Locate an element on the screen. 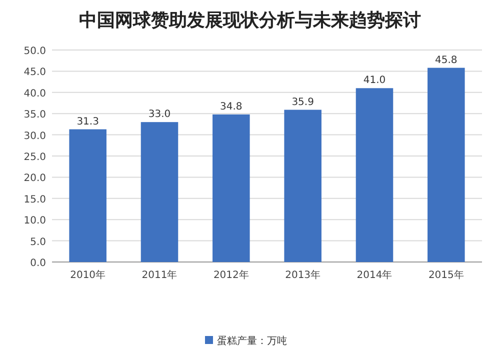  x-tick-label: 2014年 is located at coordinates (374, 275).